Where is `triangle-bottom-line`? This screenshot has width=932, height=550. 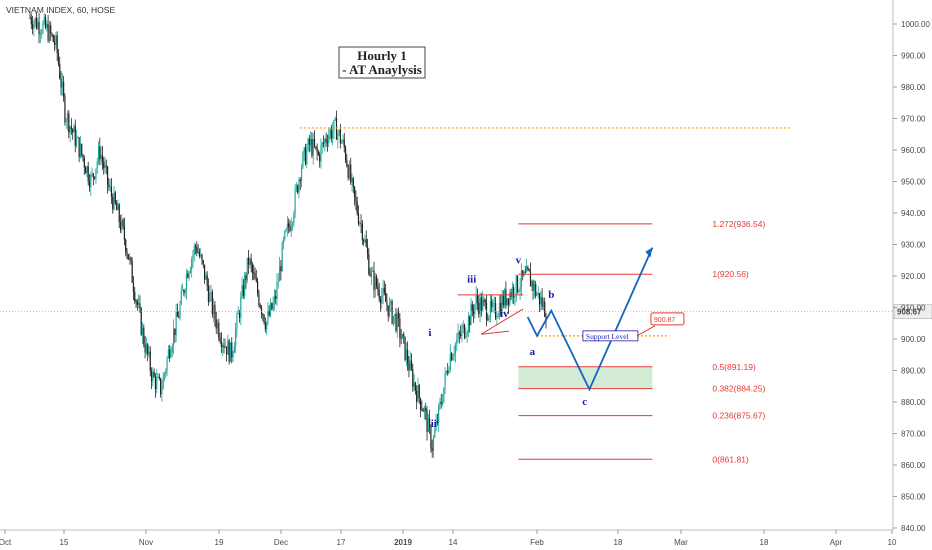 triangle-bottom-line is located at coordinates (502, 321).